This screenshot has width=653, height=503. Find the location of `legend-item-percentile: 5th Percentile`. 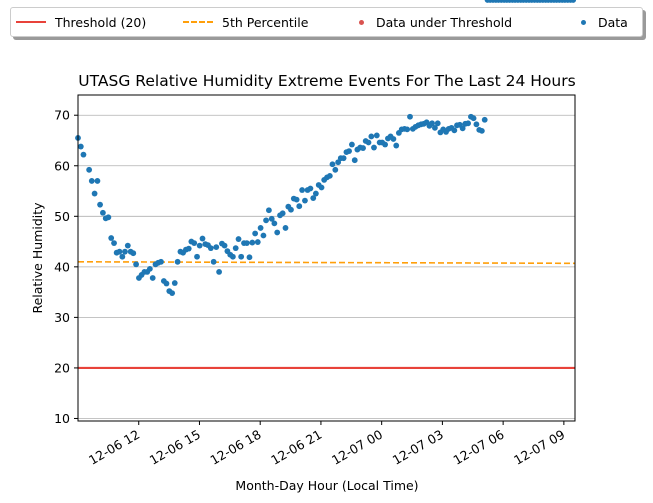

legend-item-percentile: 5th Percentile is located at coordinates (245, 22).